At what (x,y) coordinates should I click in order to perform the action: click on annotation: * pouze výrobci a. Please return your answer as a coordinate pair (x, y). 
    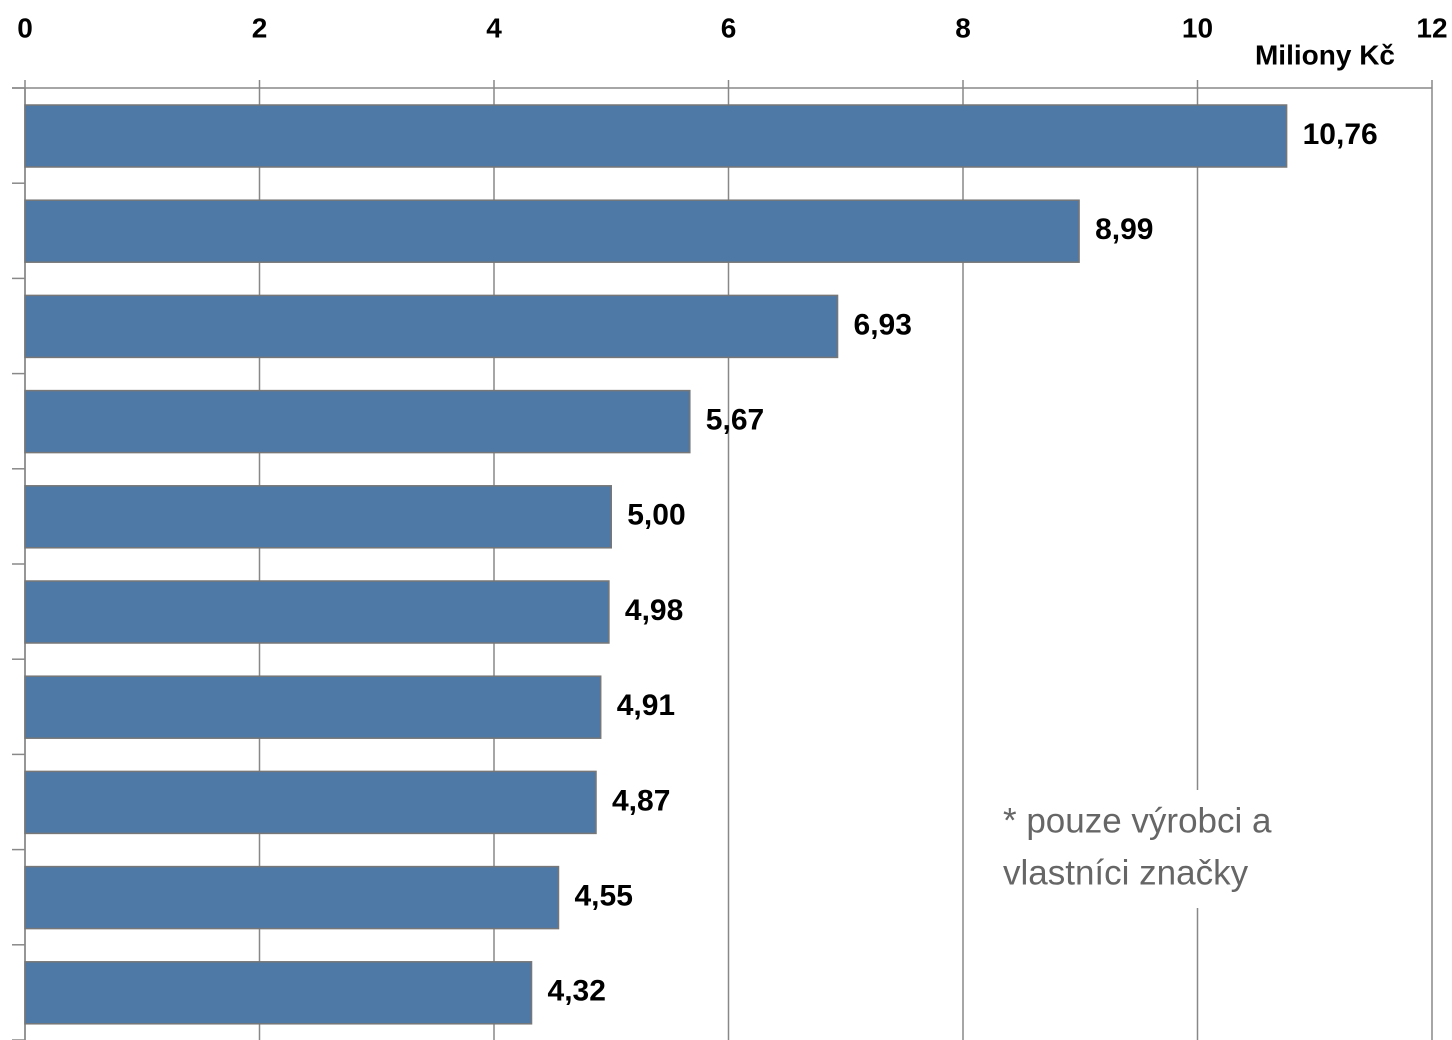
    Looking at the image, I should click on (1137, 820).